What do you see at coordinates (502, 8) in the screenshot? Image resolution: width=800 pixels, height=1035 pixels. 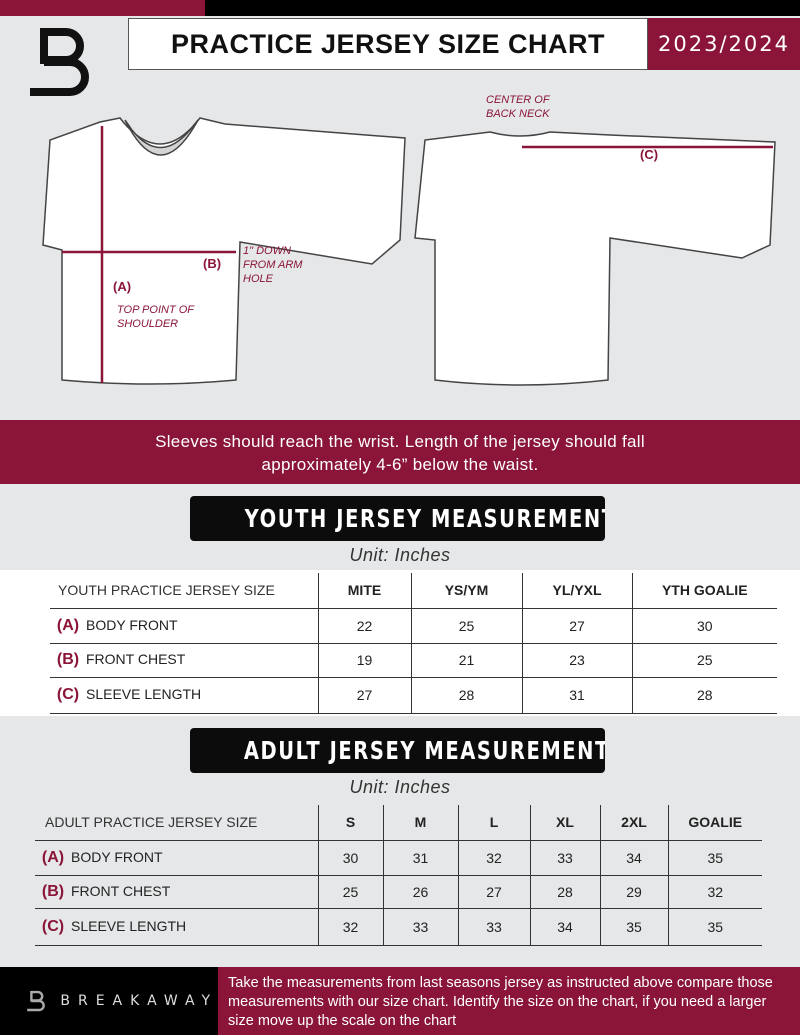 I see `top-bar` at bounding box center [502, 8].